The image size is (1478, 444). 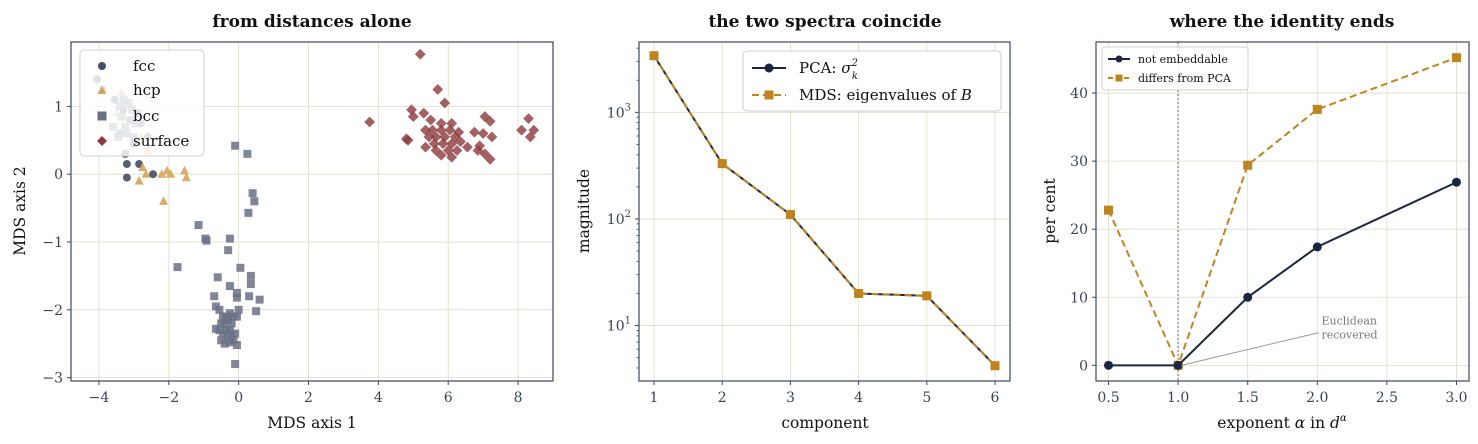 I want to click on panel2-legend: PCA: σ2 k MDS: eigenvalues of B, so click(x=872, y=81).